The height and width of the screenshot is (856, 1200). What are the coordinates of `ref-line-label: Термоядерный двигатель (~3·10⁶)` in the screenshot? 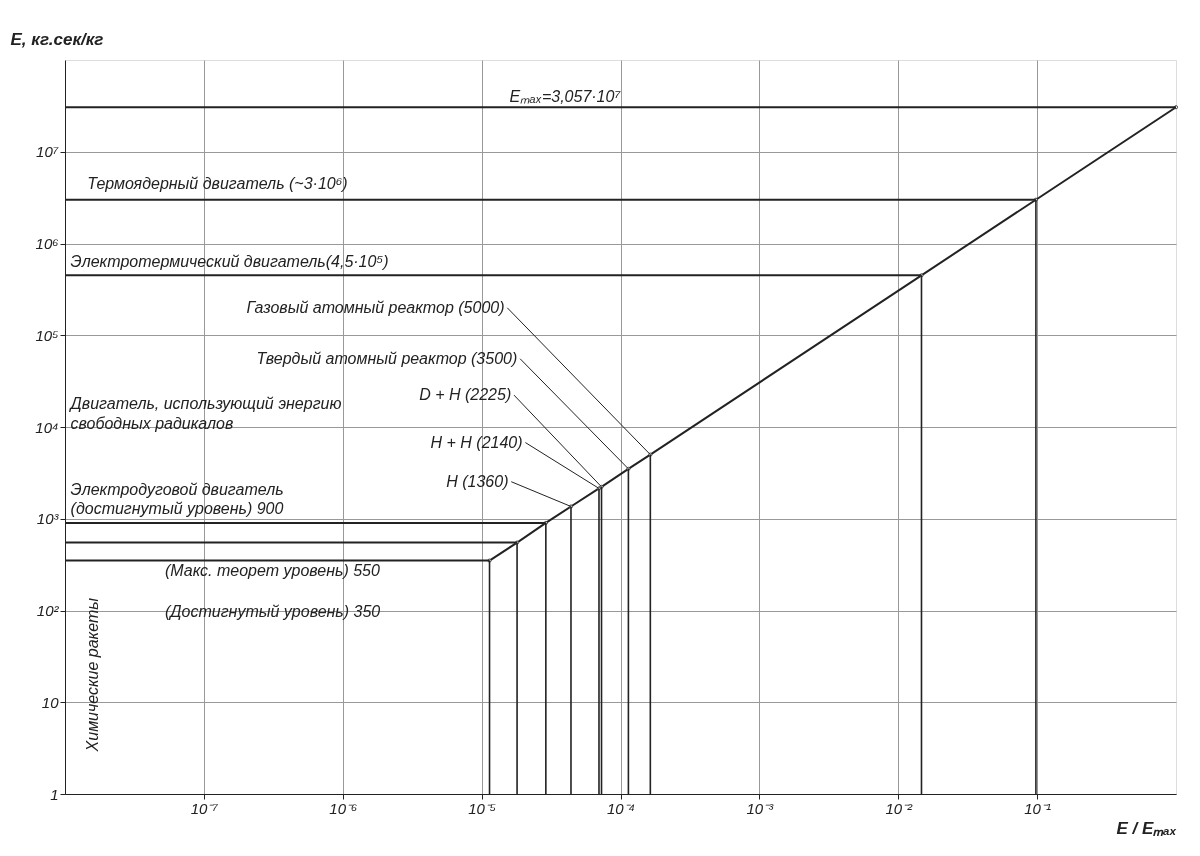 It's located at (217, 184).